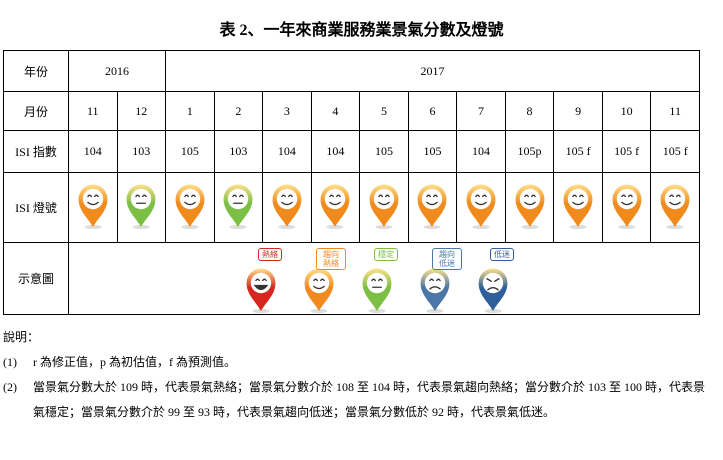 The width and height of the screenshot is (723, 460). What do you see at coordinates (386, 254) in the screenshot?
I see `legend-label: 穩定` at bounding box center [386, 254].